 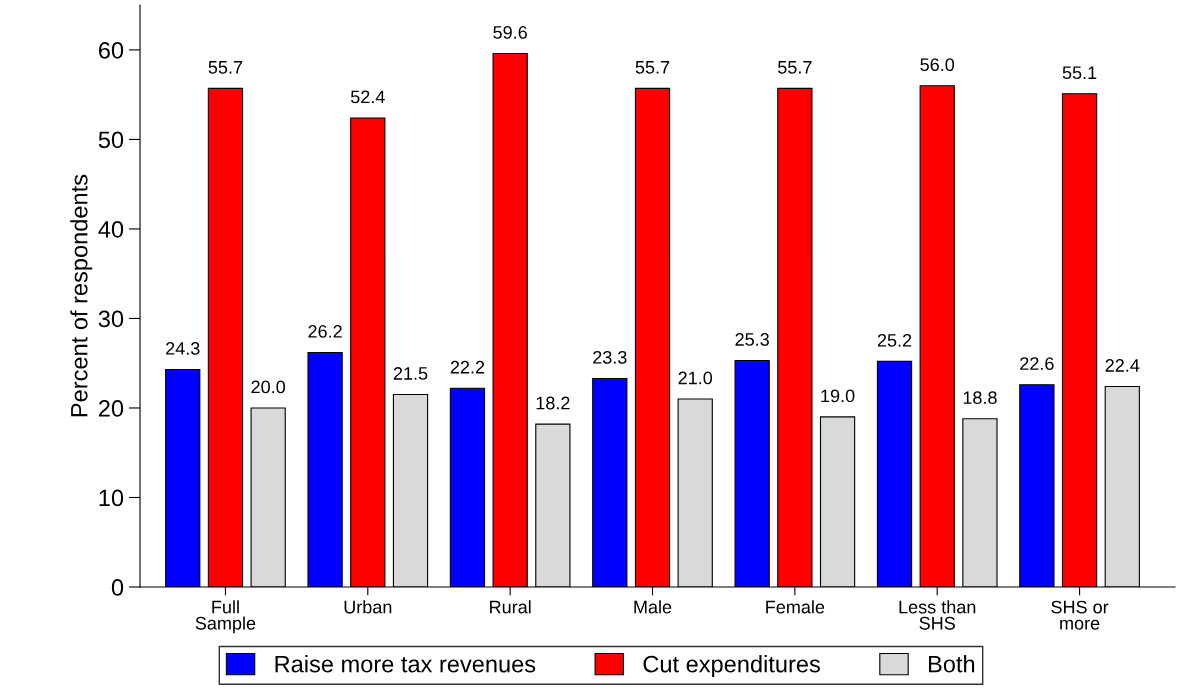 What do you see at coordinates (795, 607) in the screenshot?
I see `x-tick-label: Female` at bounding box center [795, 607].